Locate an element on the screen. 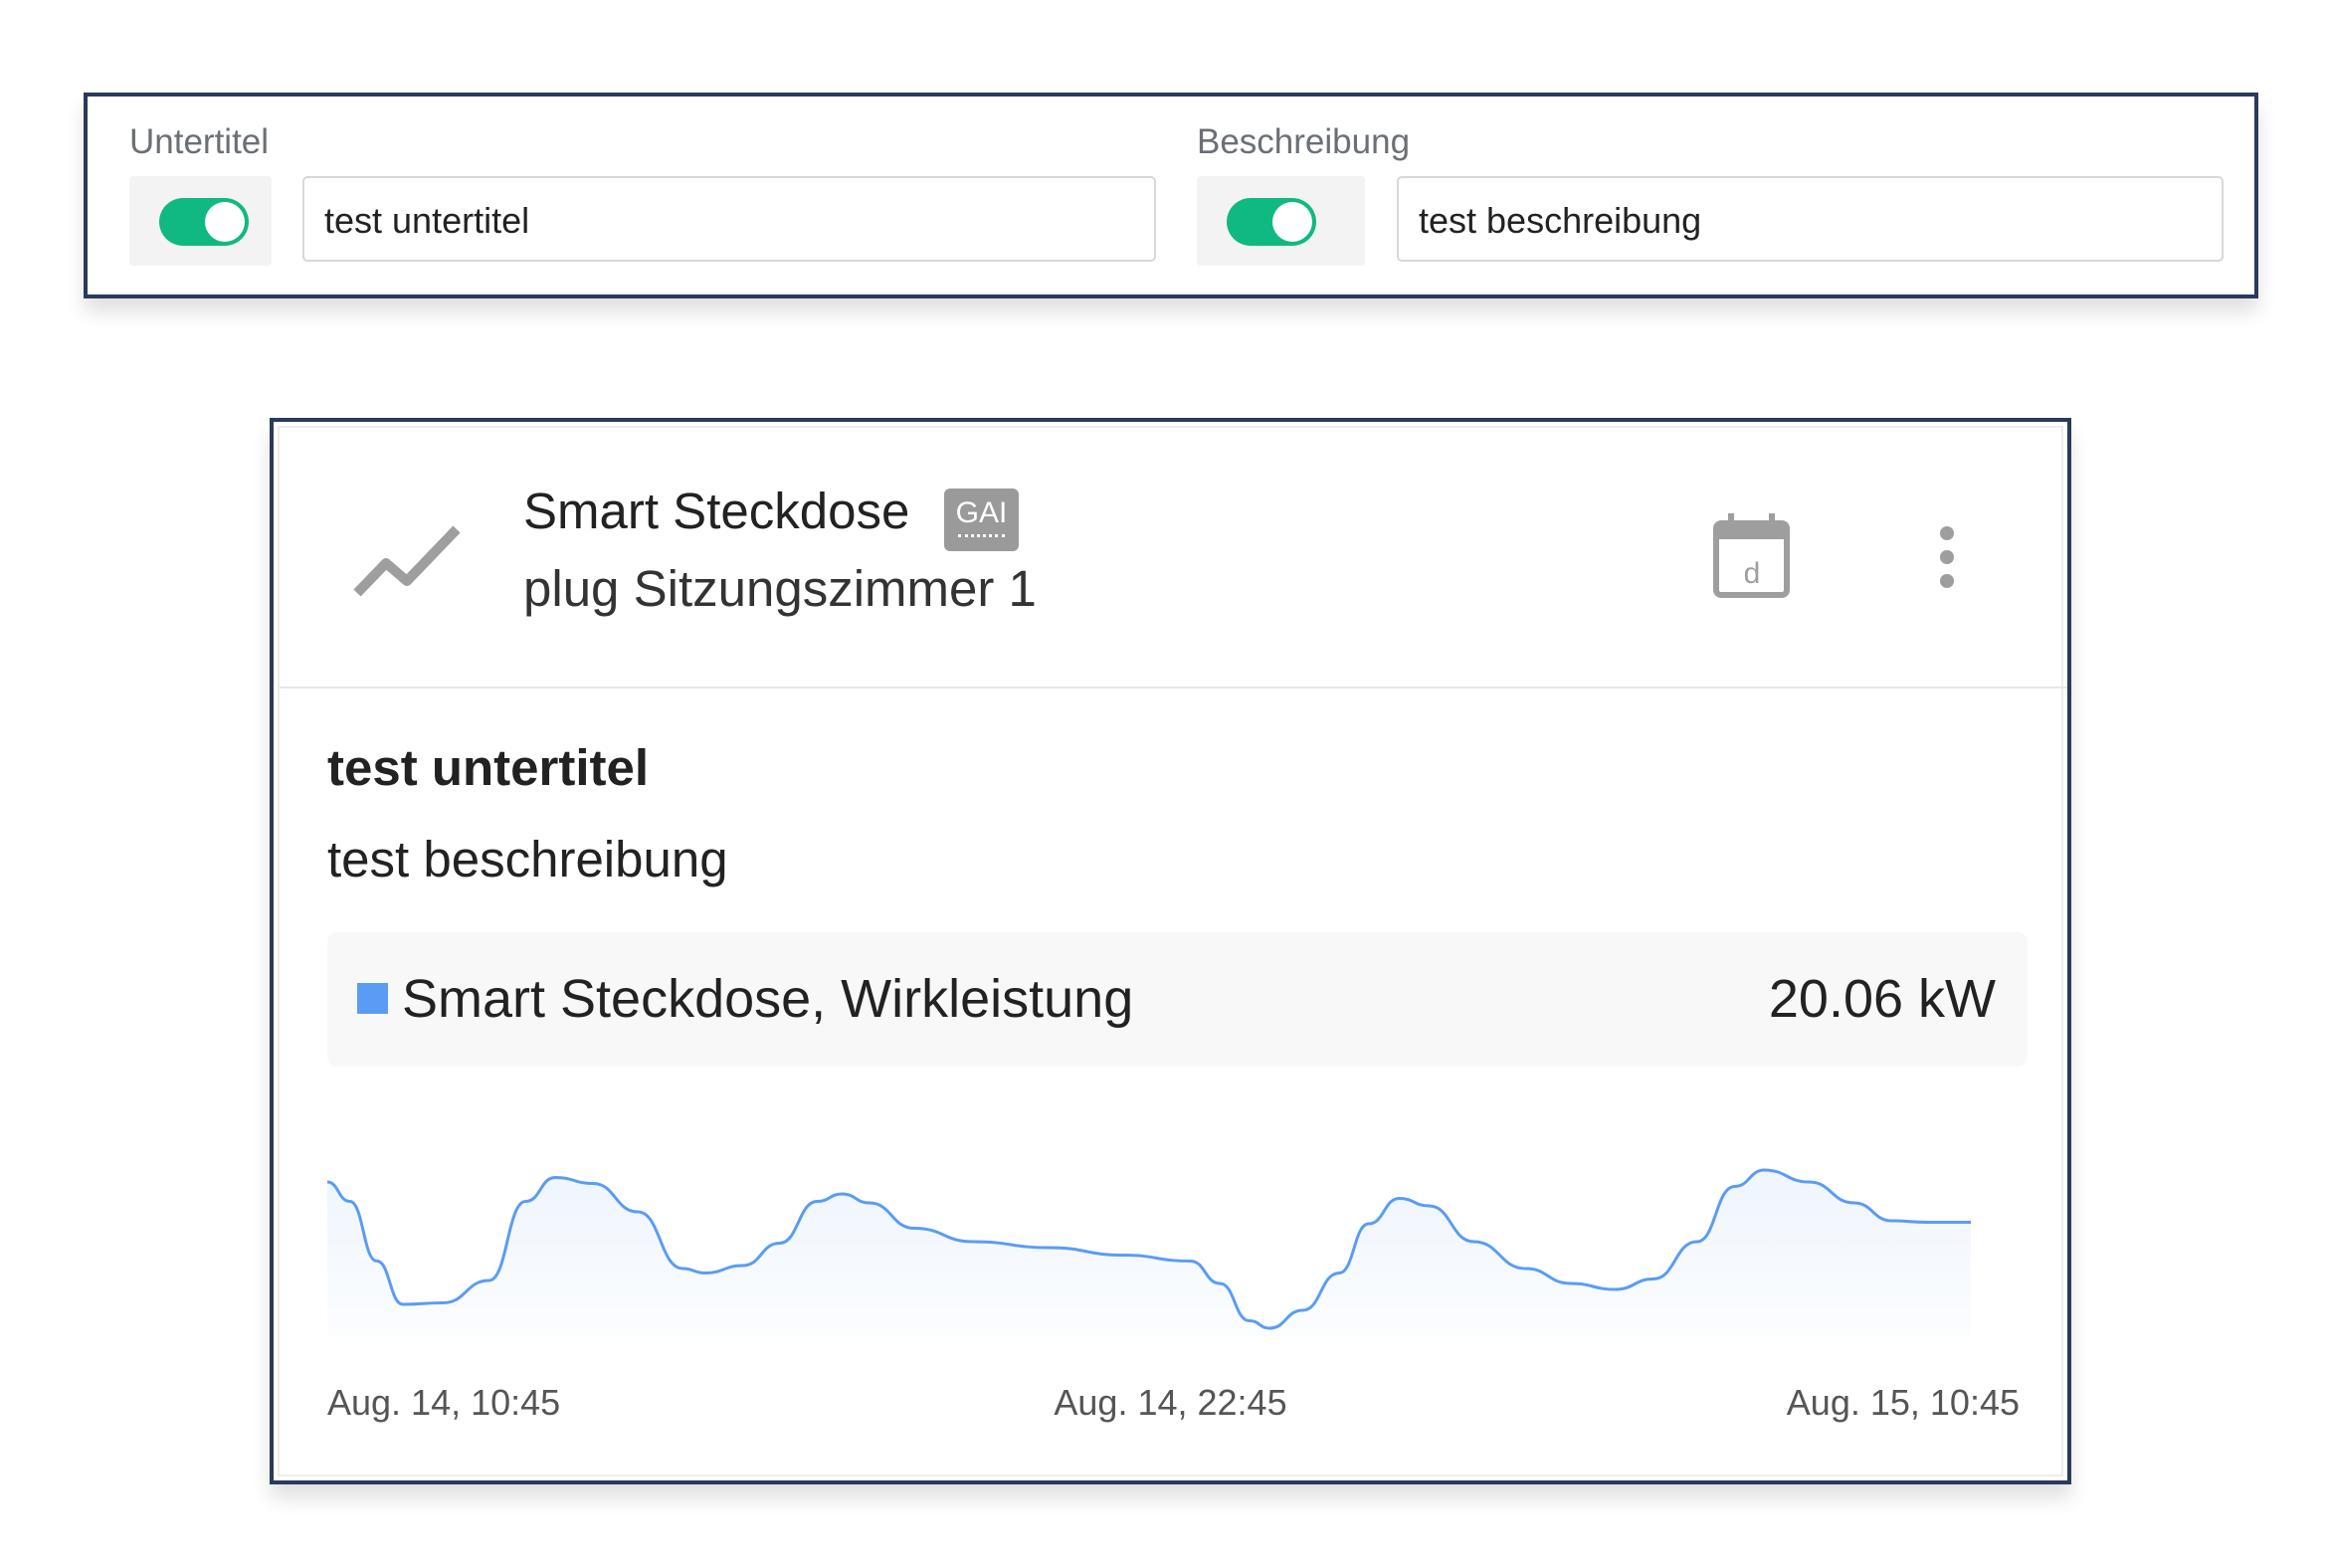 The width and height of the screenshot is (2326, 1568). calendar-letter: d is located at coordinates (1753, 573).